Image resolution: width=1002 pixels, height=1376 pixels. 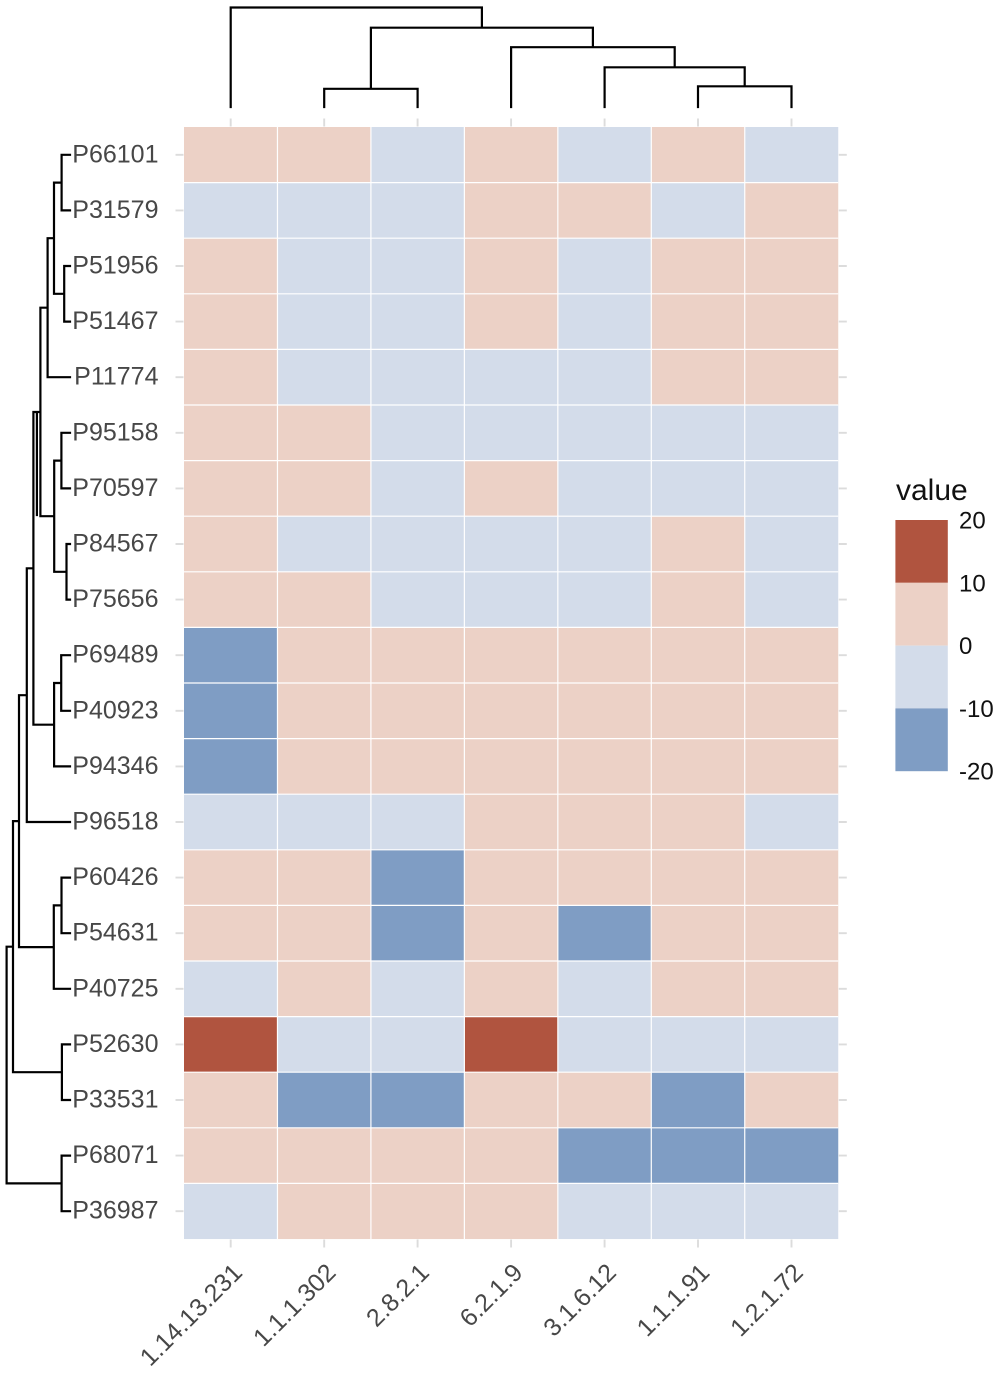 I want to click on svg-text: 10, so click(x=972, y=583).